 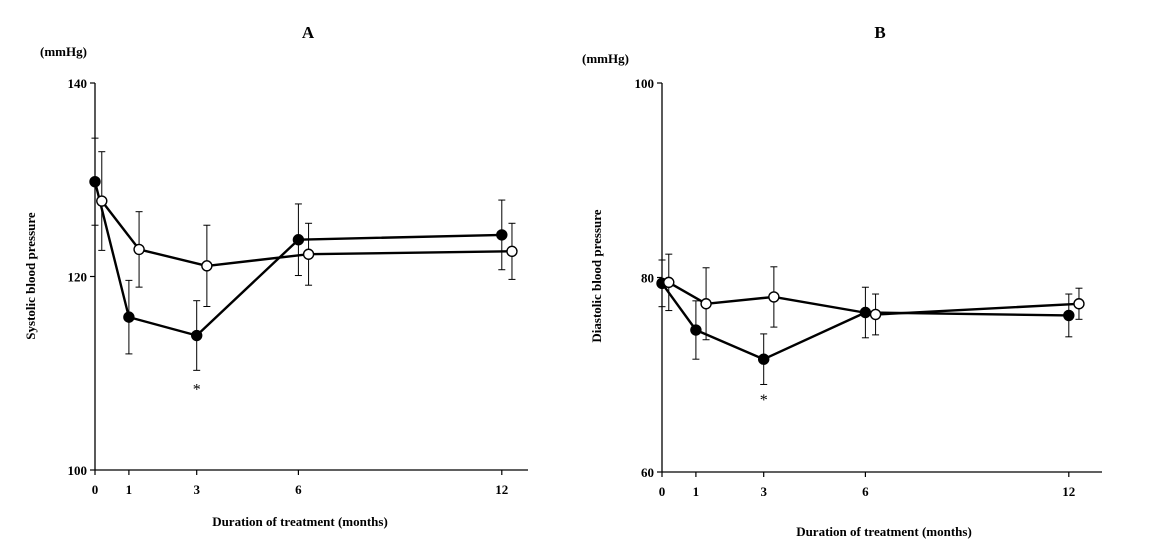 I want to click on y-axis-label: Diastolic blood pressure, so click(x=596, y=275).